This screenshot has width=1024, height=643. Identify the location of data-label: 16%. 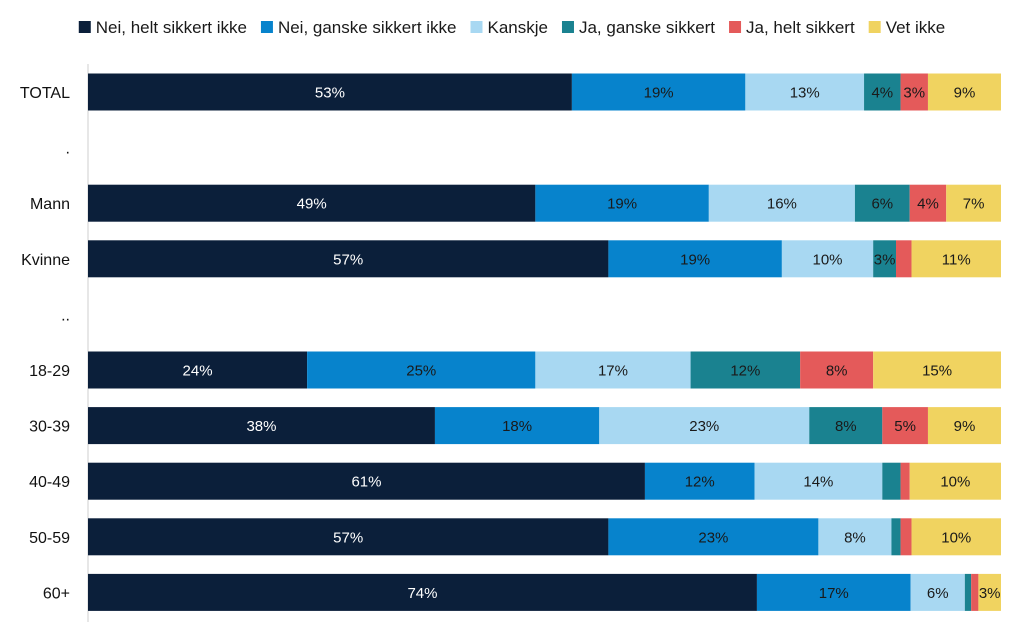
(782, 204).